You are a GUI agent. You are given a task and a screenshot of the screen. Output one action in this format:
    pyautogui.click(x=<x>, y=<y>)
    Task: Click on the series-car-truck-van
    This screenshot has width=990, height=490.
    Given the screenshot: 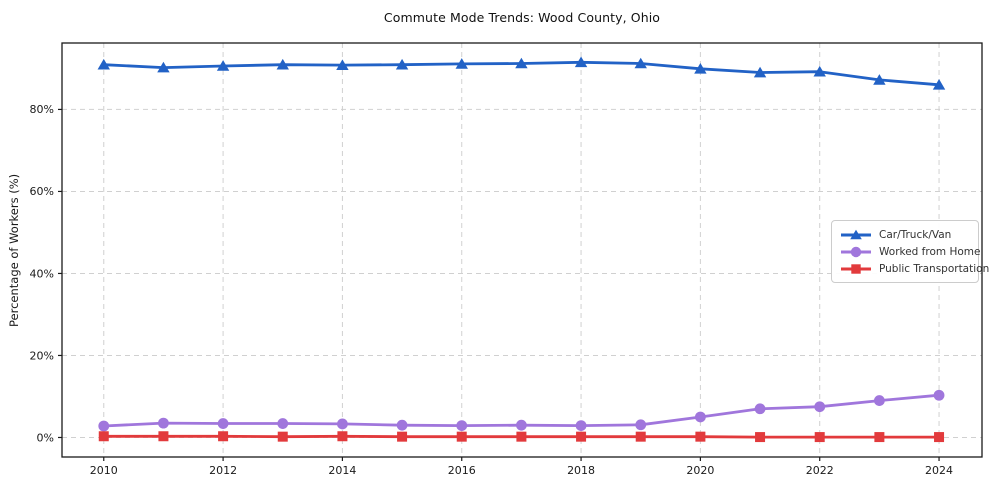 What is the action you would take?
    pyautogui.click(x=521, y=73)
    